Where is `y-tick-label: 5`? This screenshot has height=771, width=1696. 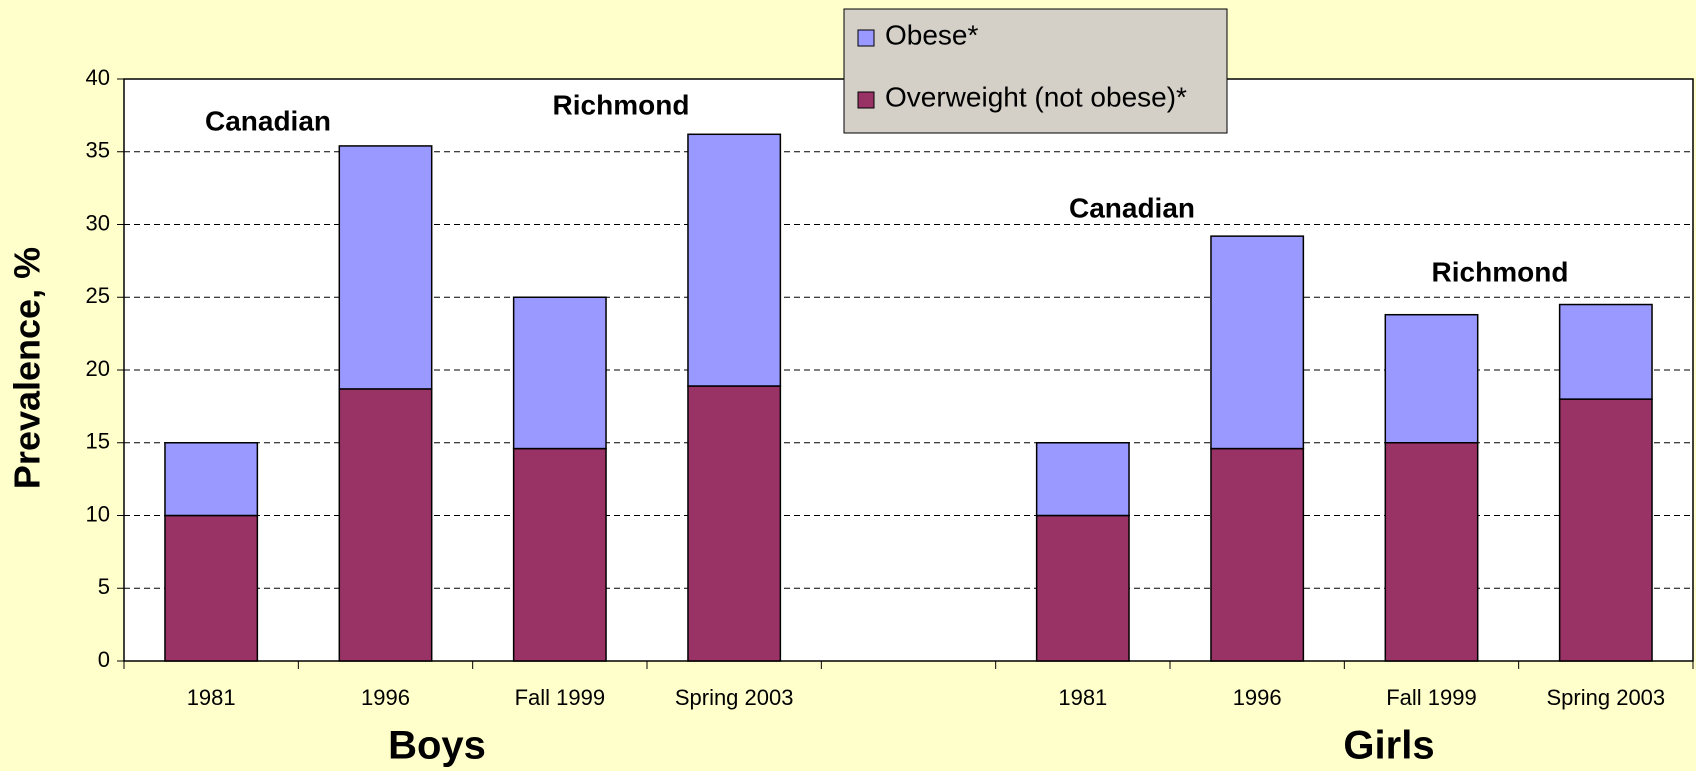
y-tick-label: 5 is located at coordinates (104, 586).